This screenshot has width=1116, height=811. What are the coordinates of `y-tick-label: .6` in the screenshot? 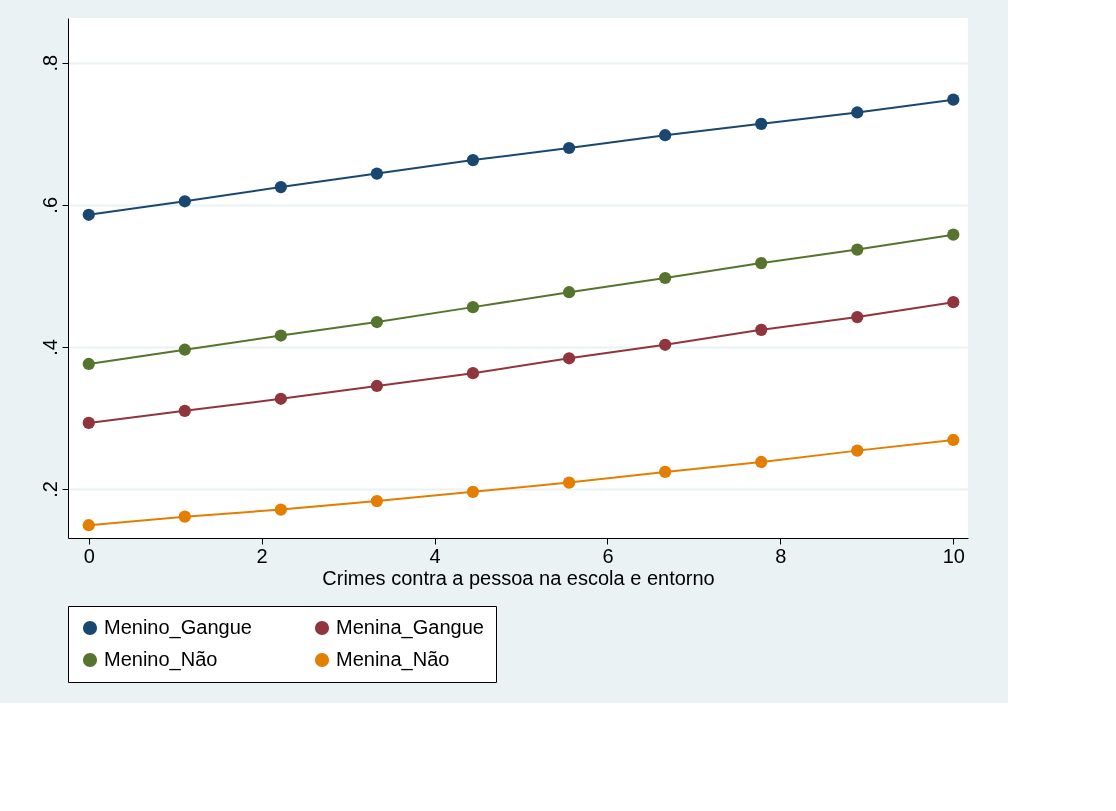 It's located at (49, 205).